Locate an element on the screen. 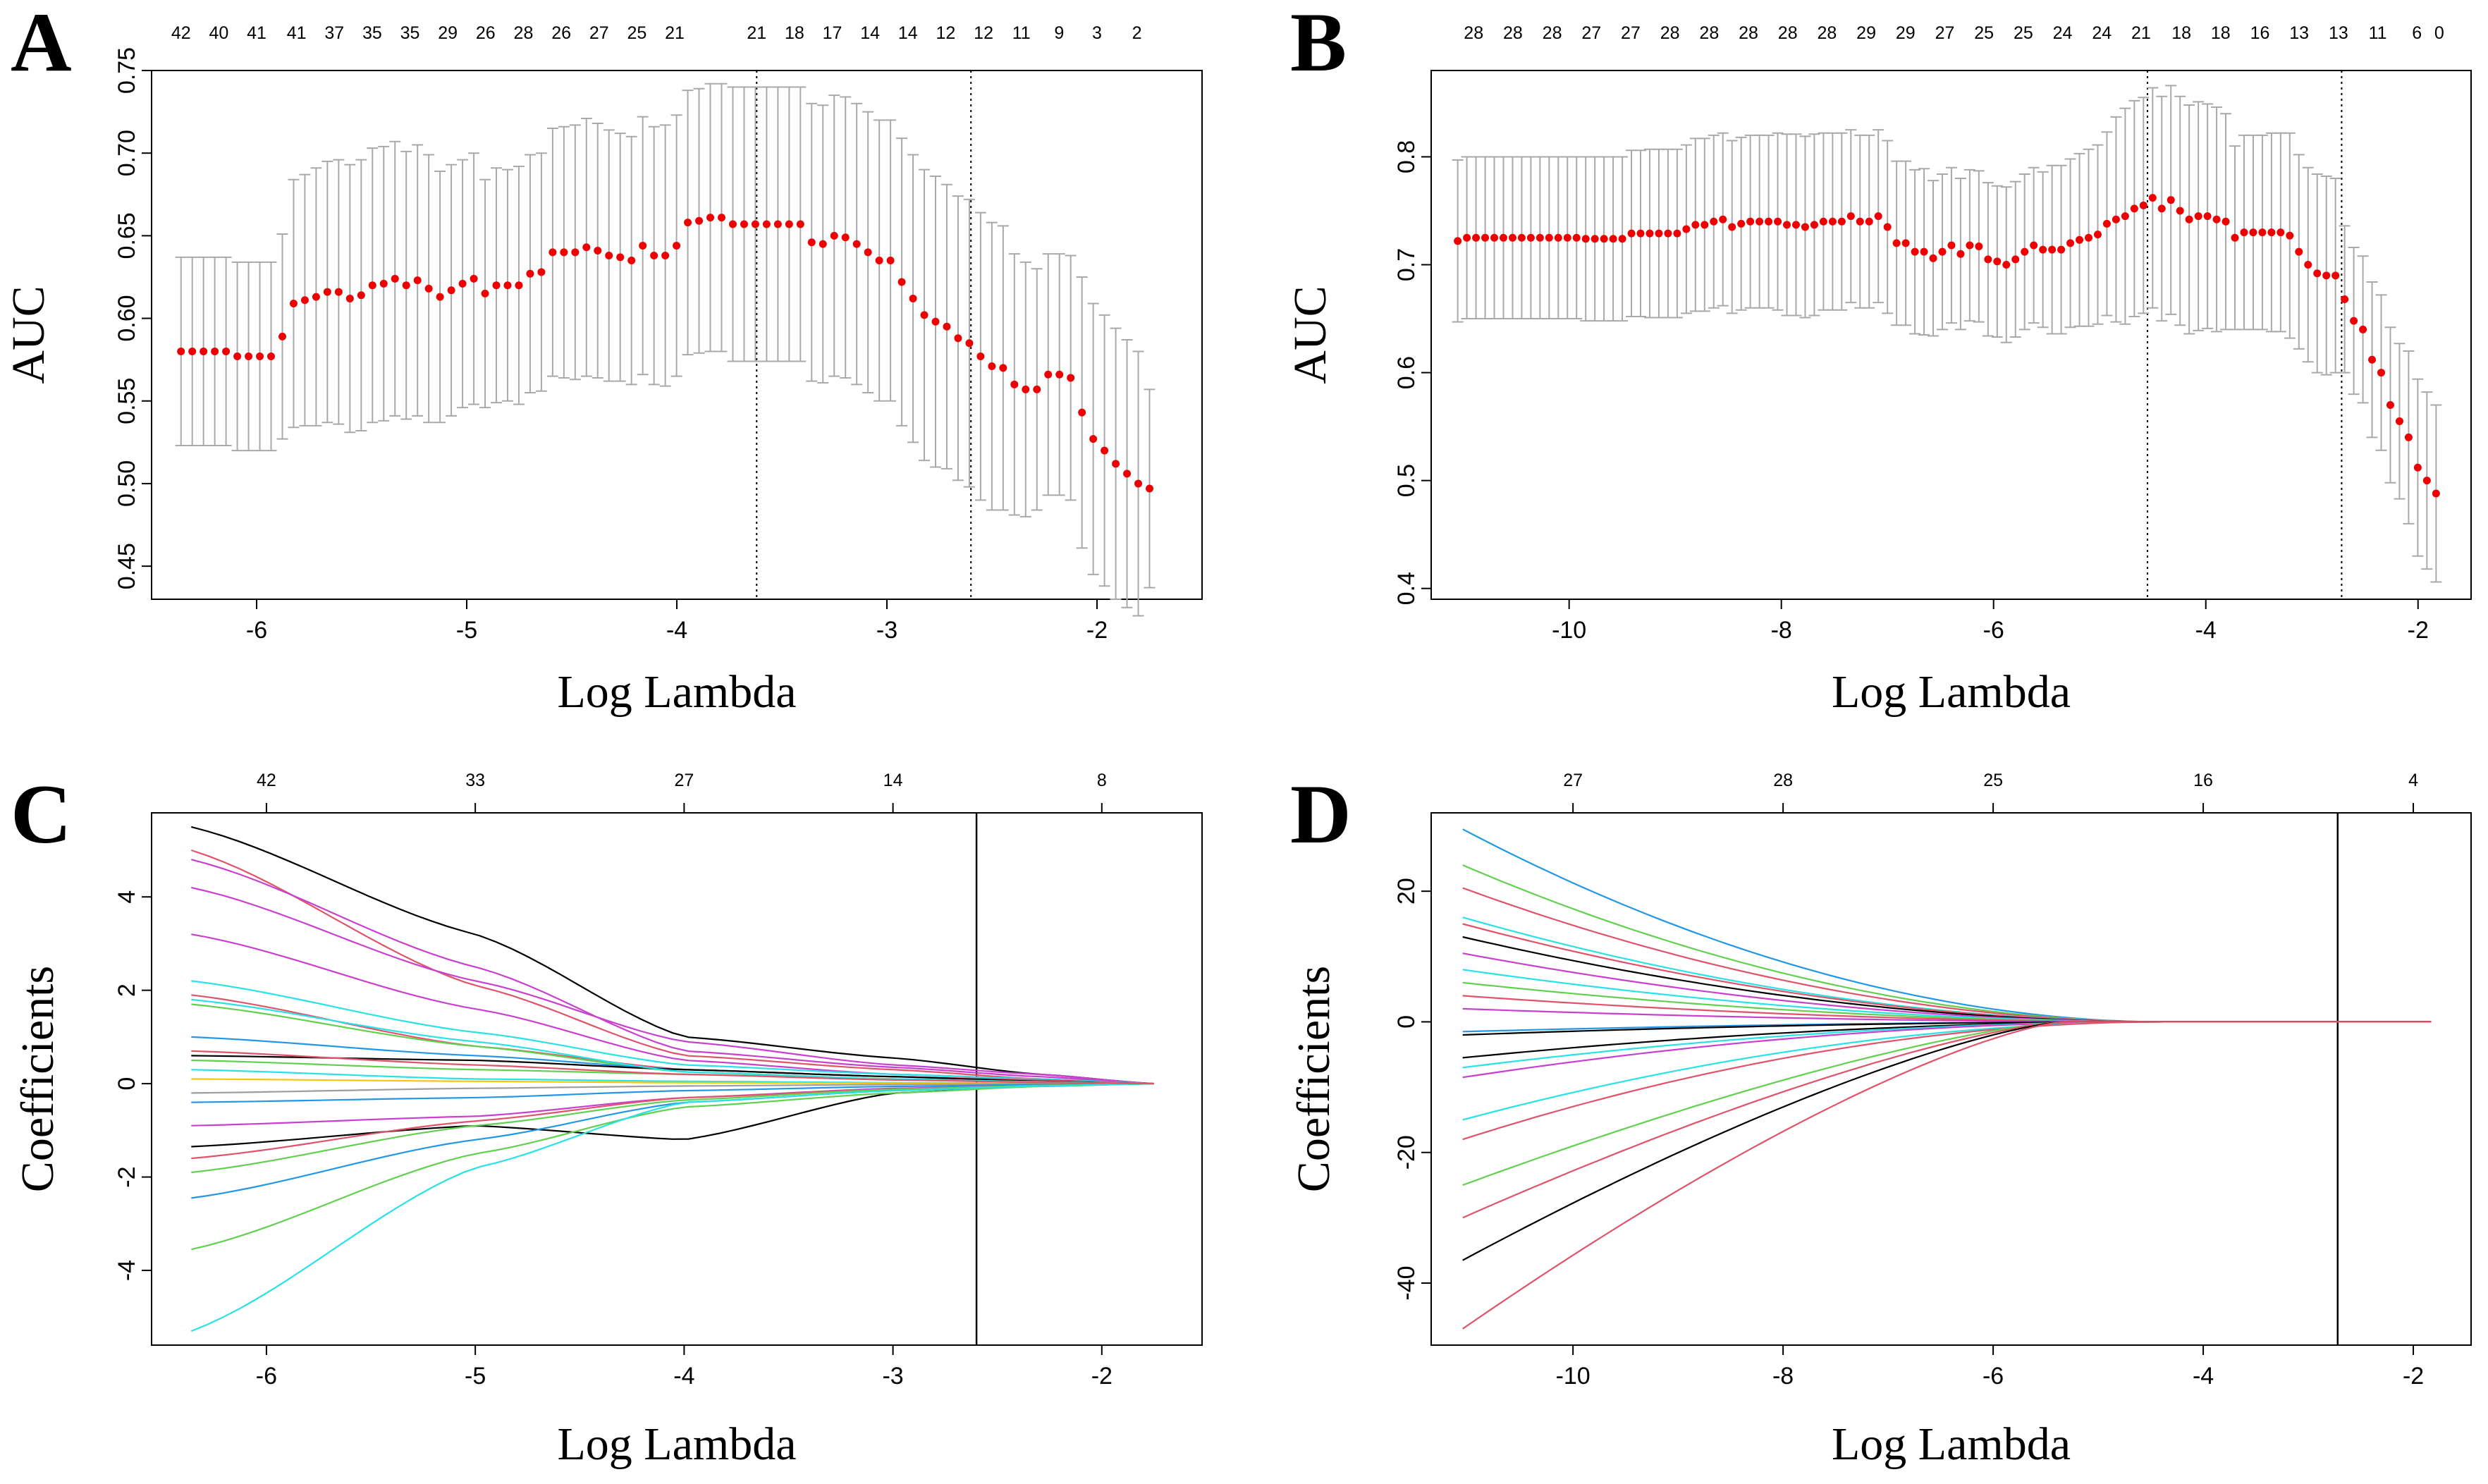 The image size is (2488, 1484). top-axis-label: 24 is located at coordinates (2102, 33).